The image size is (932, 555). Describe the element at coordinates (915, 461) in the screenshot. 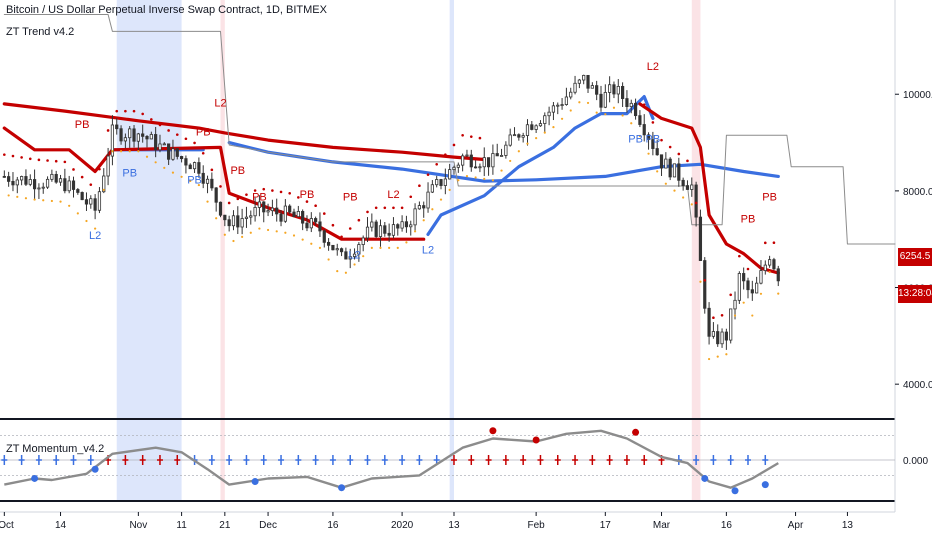

I see `momentum-tick-label: 0.000` at that location.